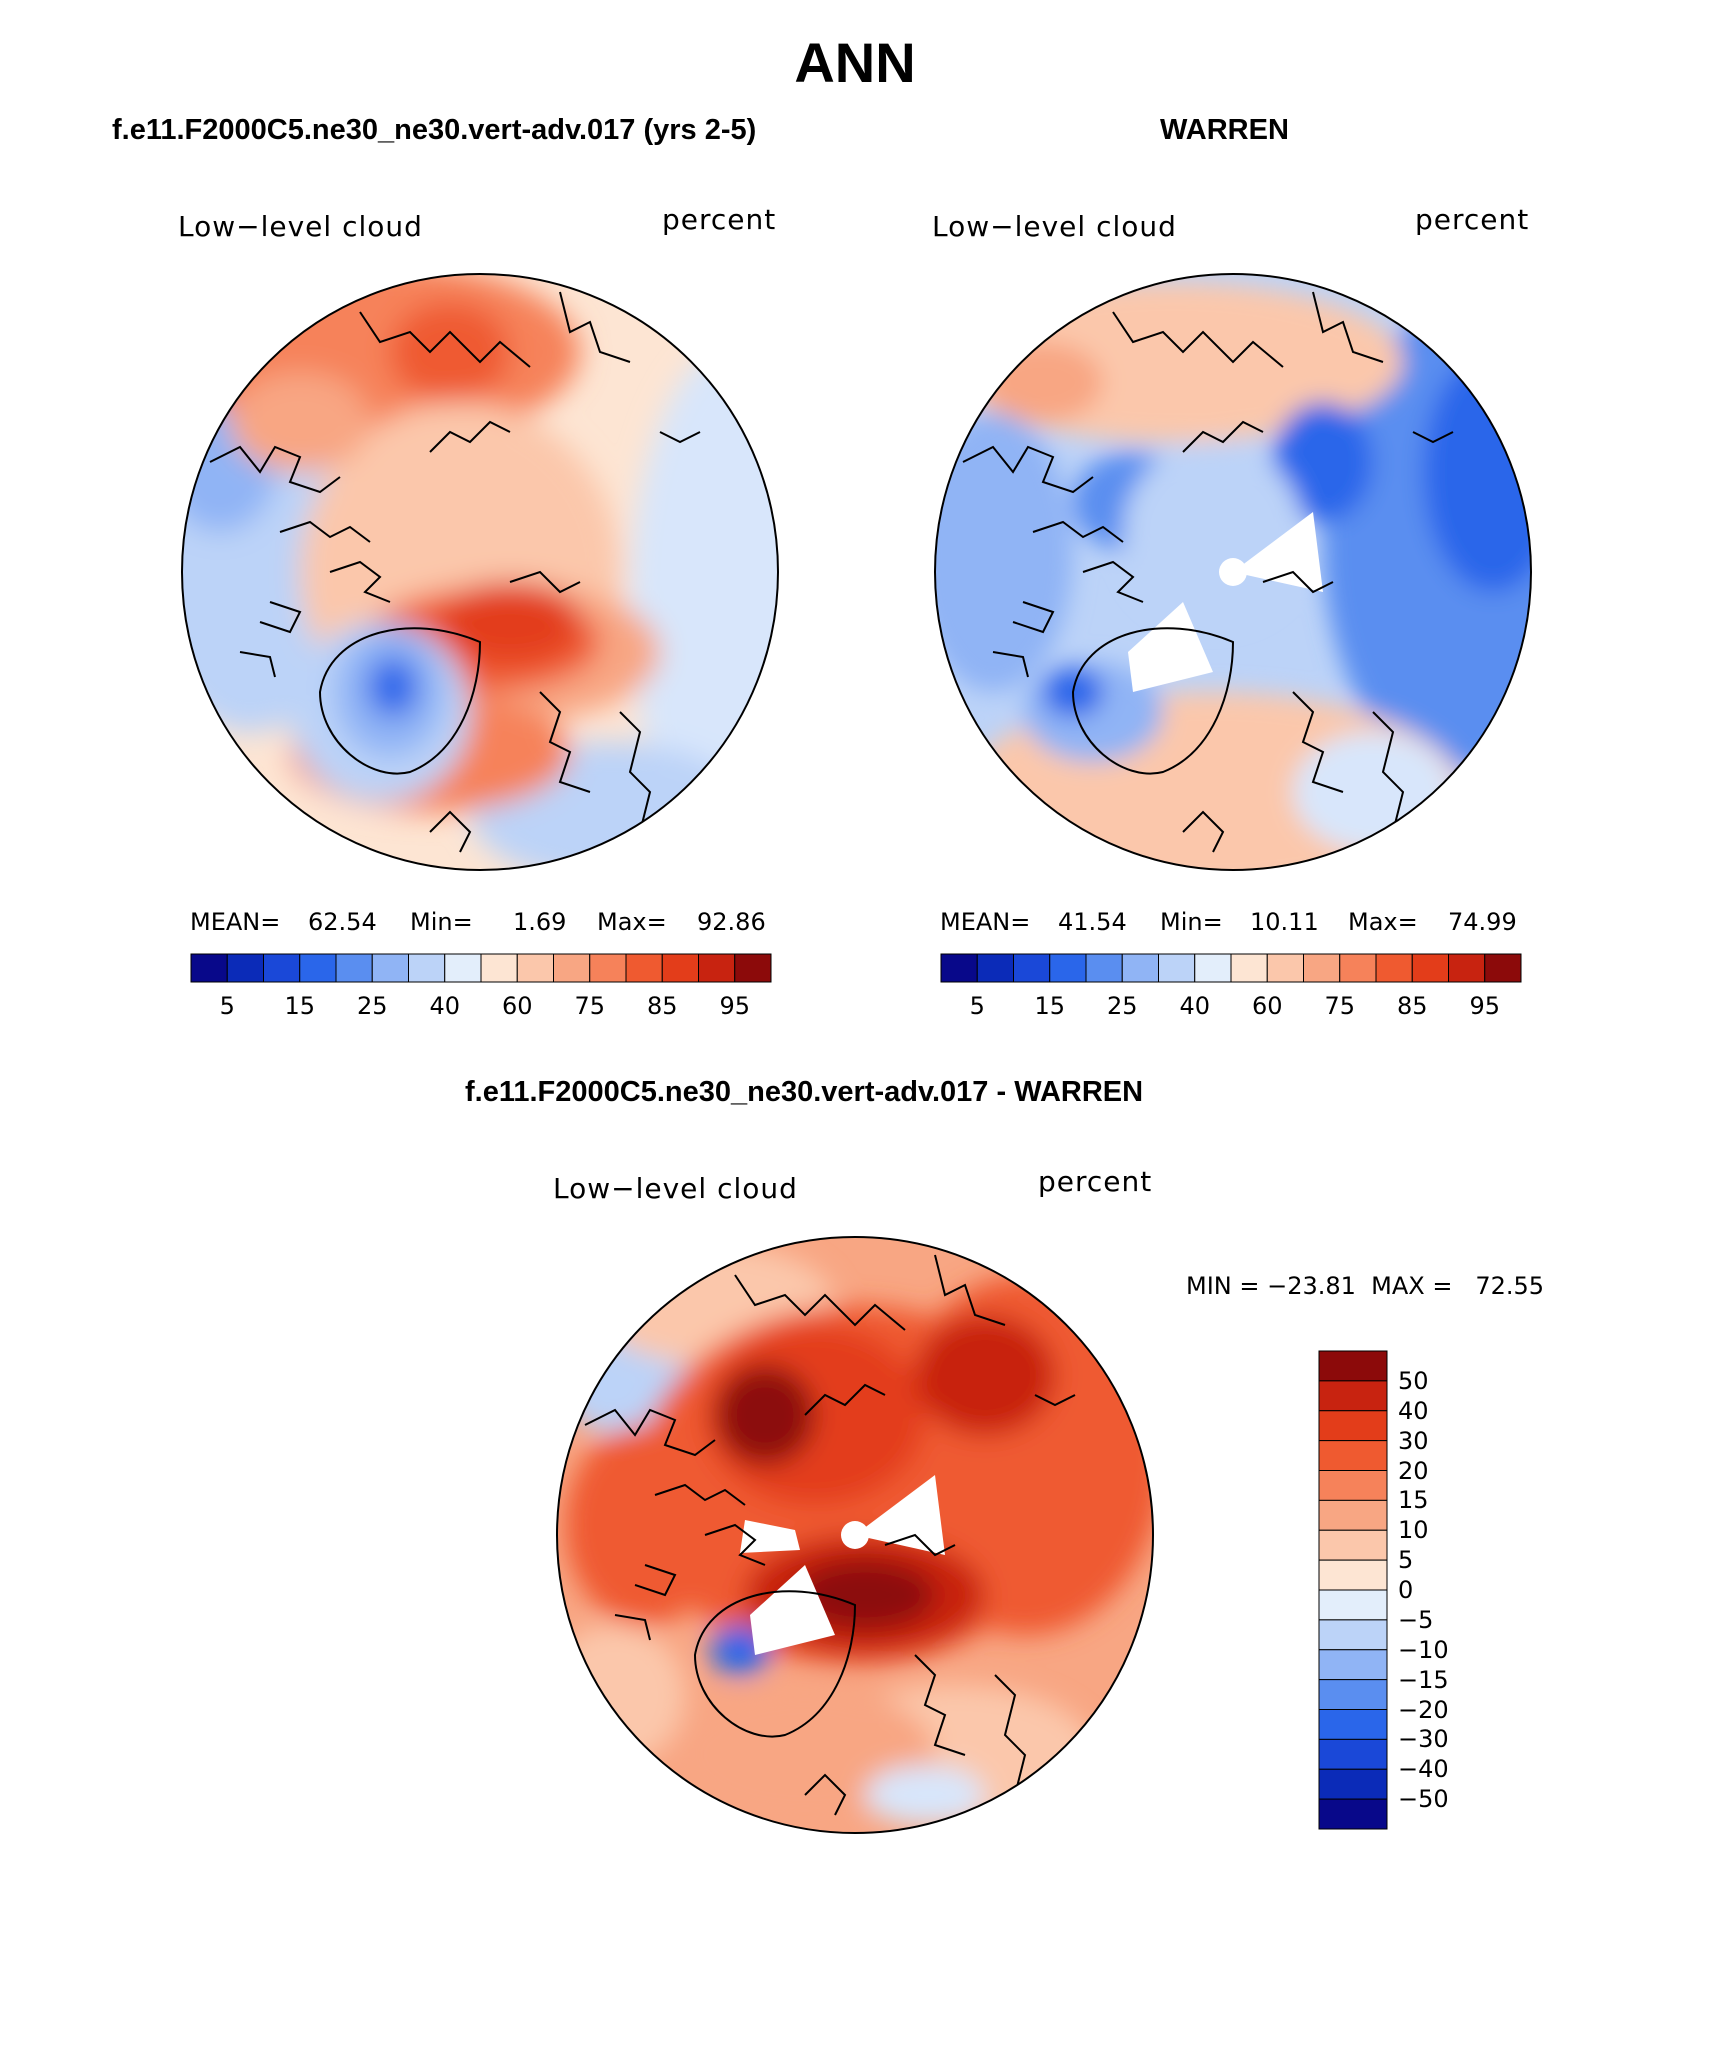 This screenshot has width=1710, height=2061. I want to click on bottom-colorbar-tick-label: −10, so click(1423, 1649).